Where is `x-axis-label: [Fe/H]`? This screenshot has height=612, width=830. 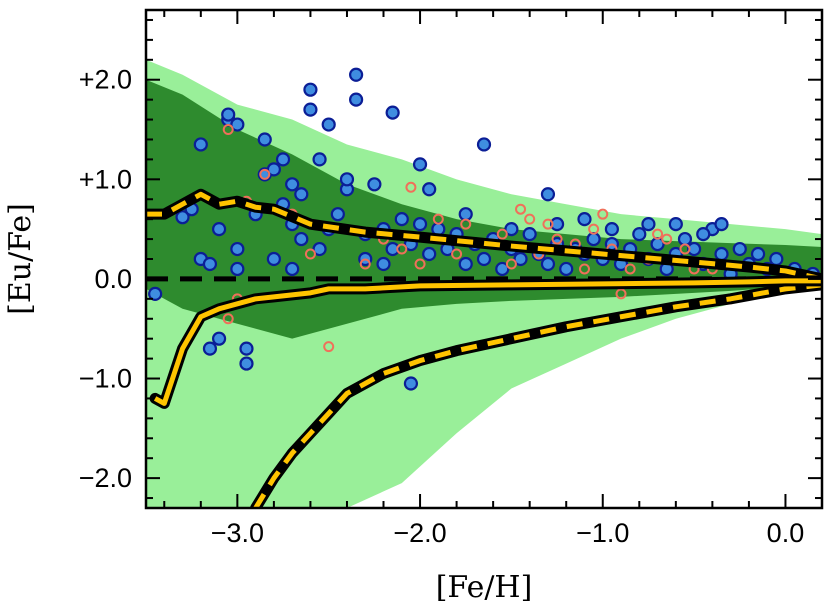
x-axis-label: [Fe/H] is located at coordinates (484, 587).